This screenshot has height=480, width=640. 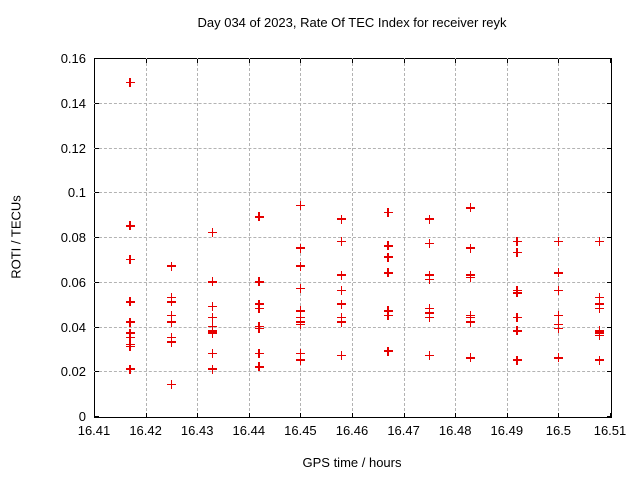 I want to click on y-tick-label: 0.08, so click(x=73, y=237).